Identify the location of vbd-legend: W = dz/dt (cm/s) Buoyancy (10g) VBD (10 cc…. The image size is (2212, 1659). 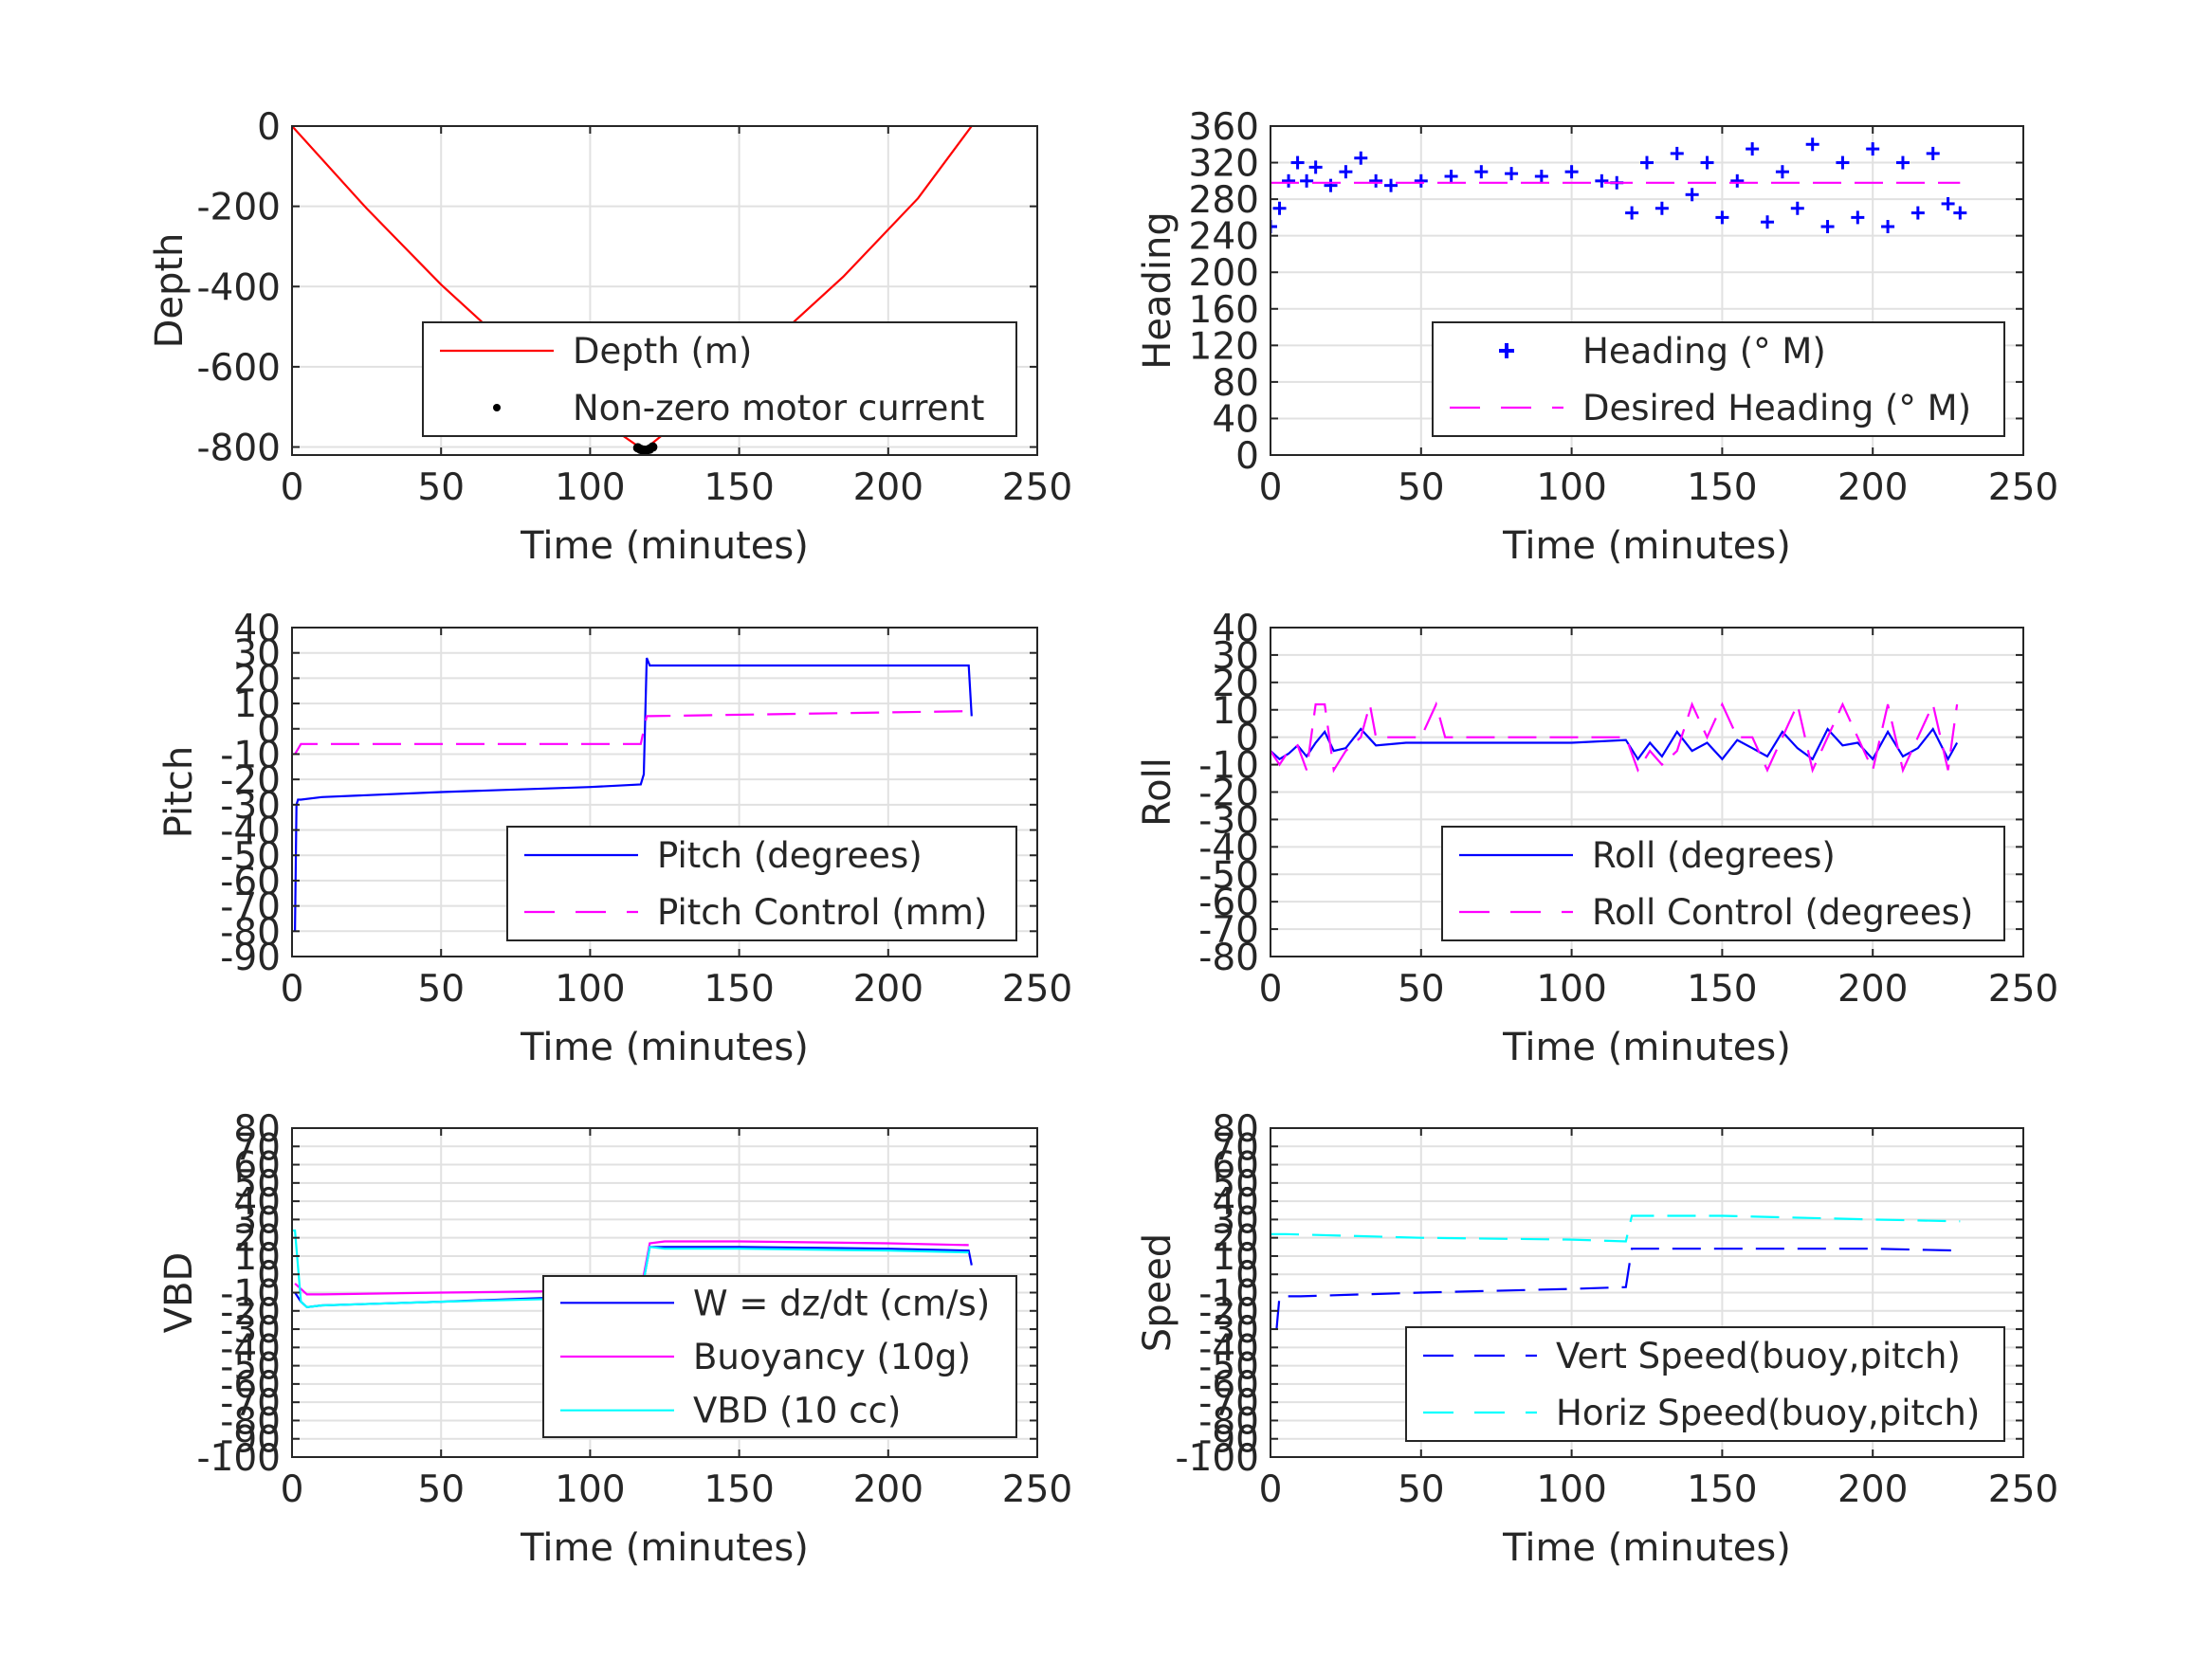
(779, 1356).